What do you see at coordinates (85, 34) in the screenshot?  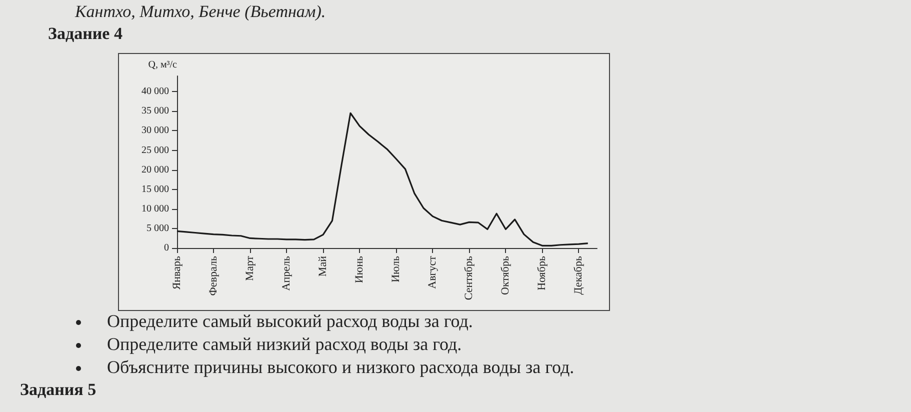 I see `chart-title: Задание 4` at bounding box center [85, 34].